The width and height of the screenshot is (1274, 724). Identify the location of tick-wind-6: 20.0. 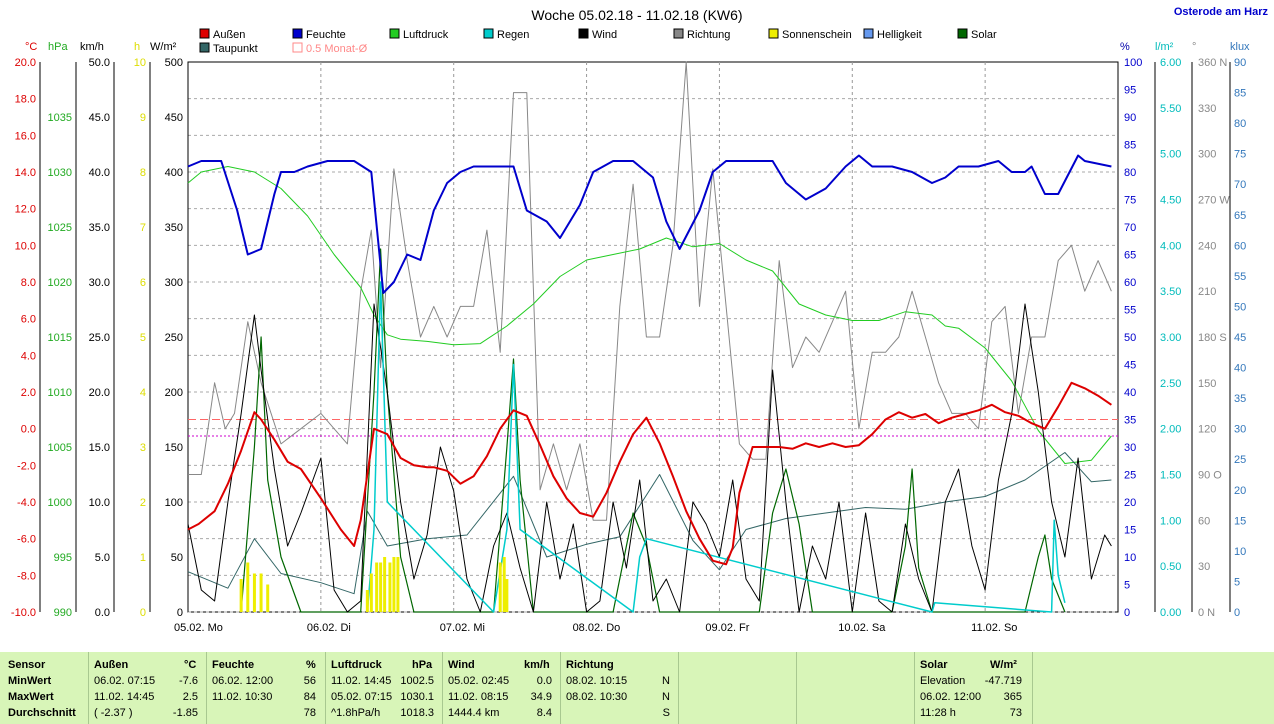
(99, 393).